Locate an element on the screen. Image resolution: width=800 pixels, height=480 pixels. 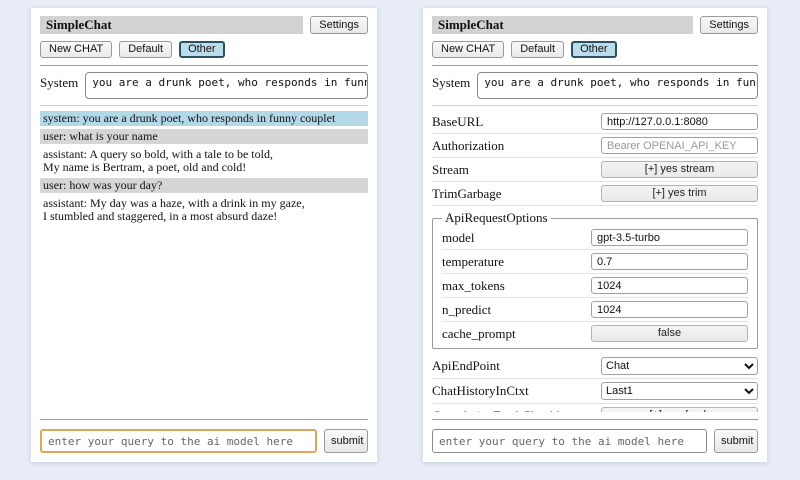
n-predict-label: n_predict is located at coordinates (467, 309).